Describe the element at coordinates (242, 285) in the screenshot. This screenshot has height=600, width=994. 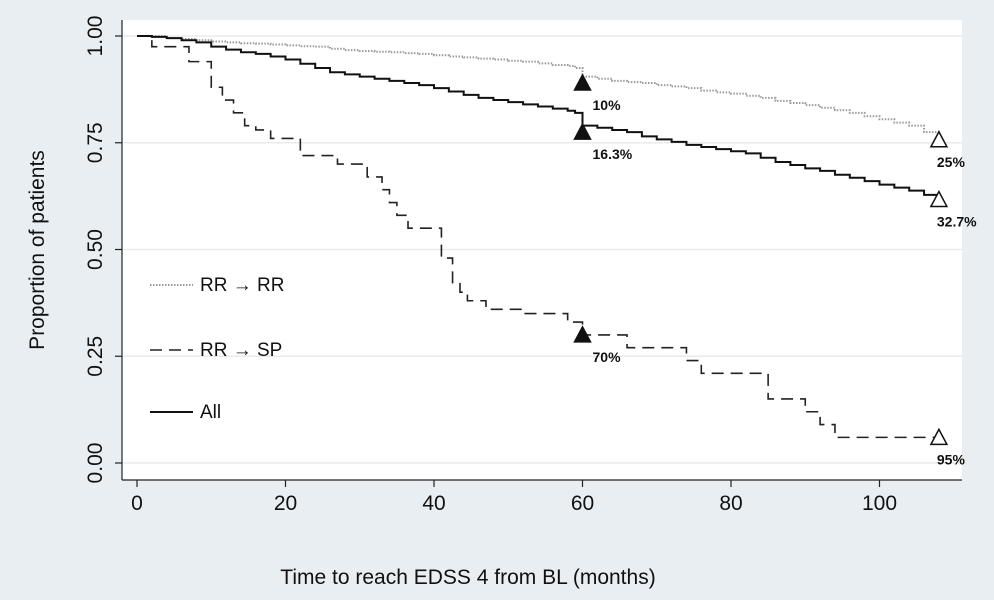
I see `legend-label-0: RR → RR` at that location.